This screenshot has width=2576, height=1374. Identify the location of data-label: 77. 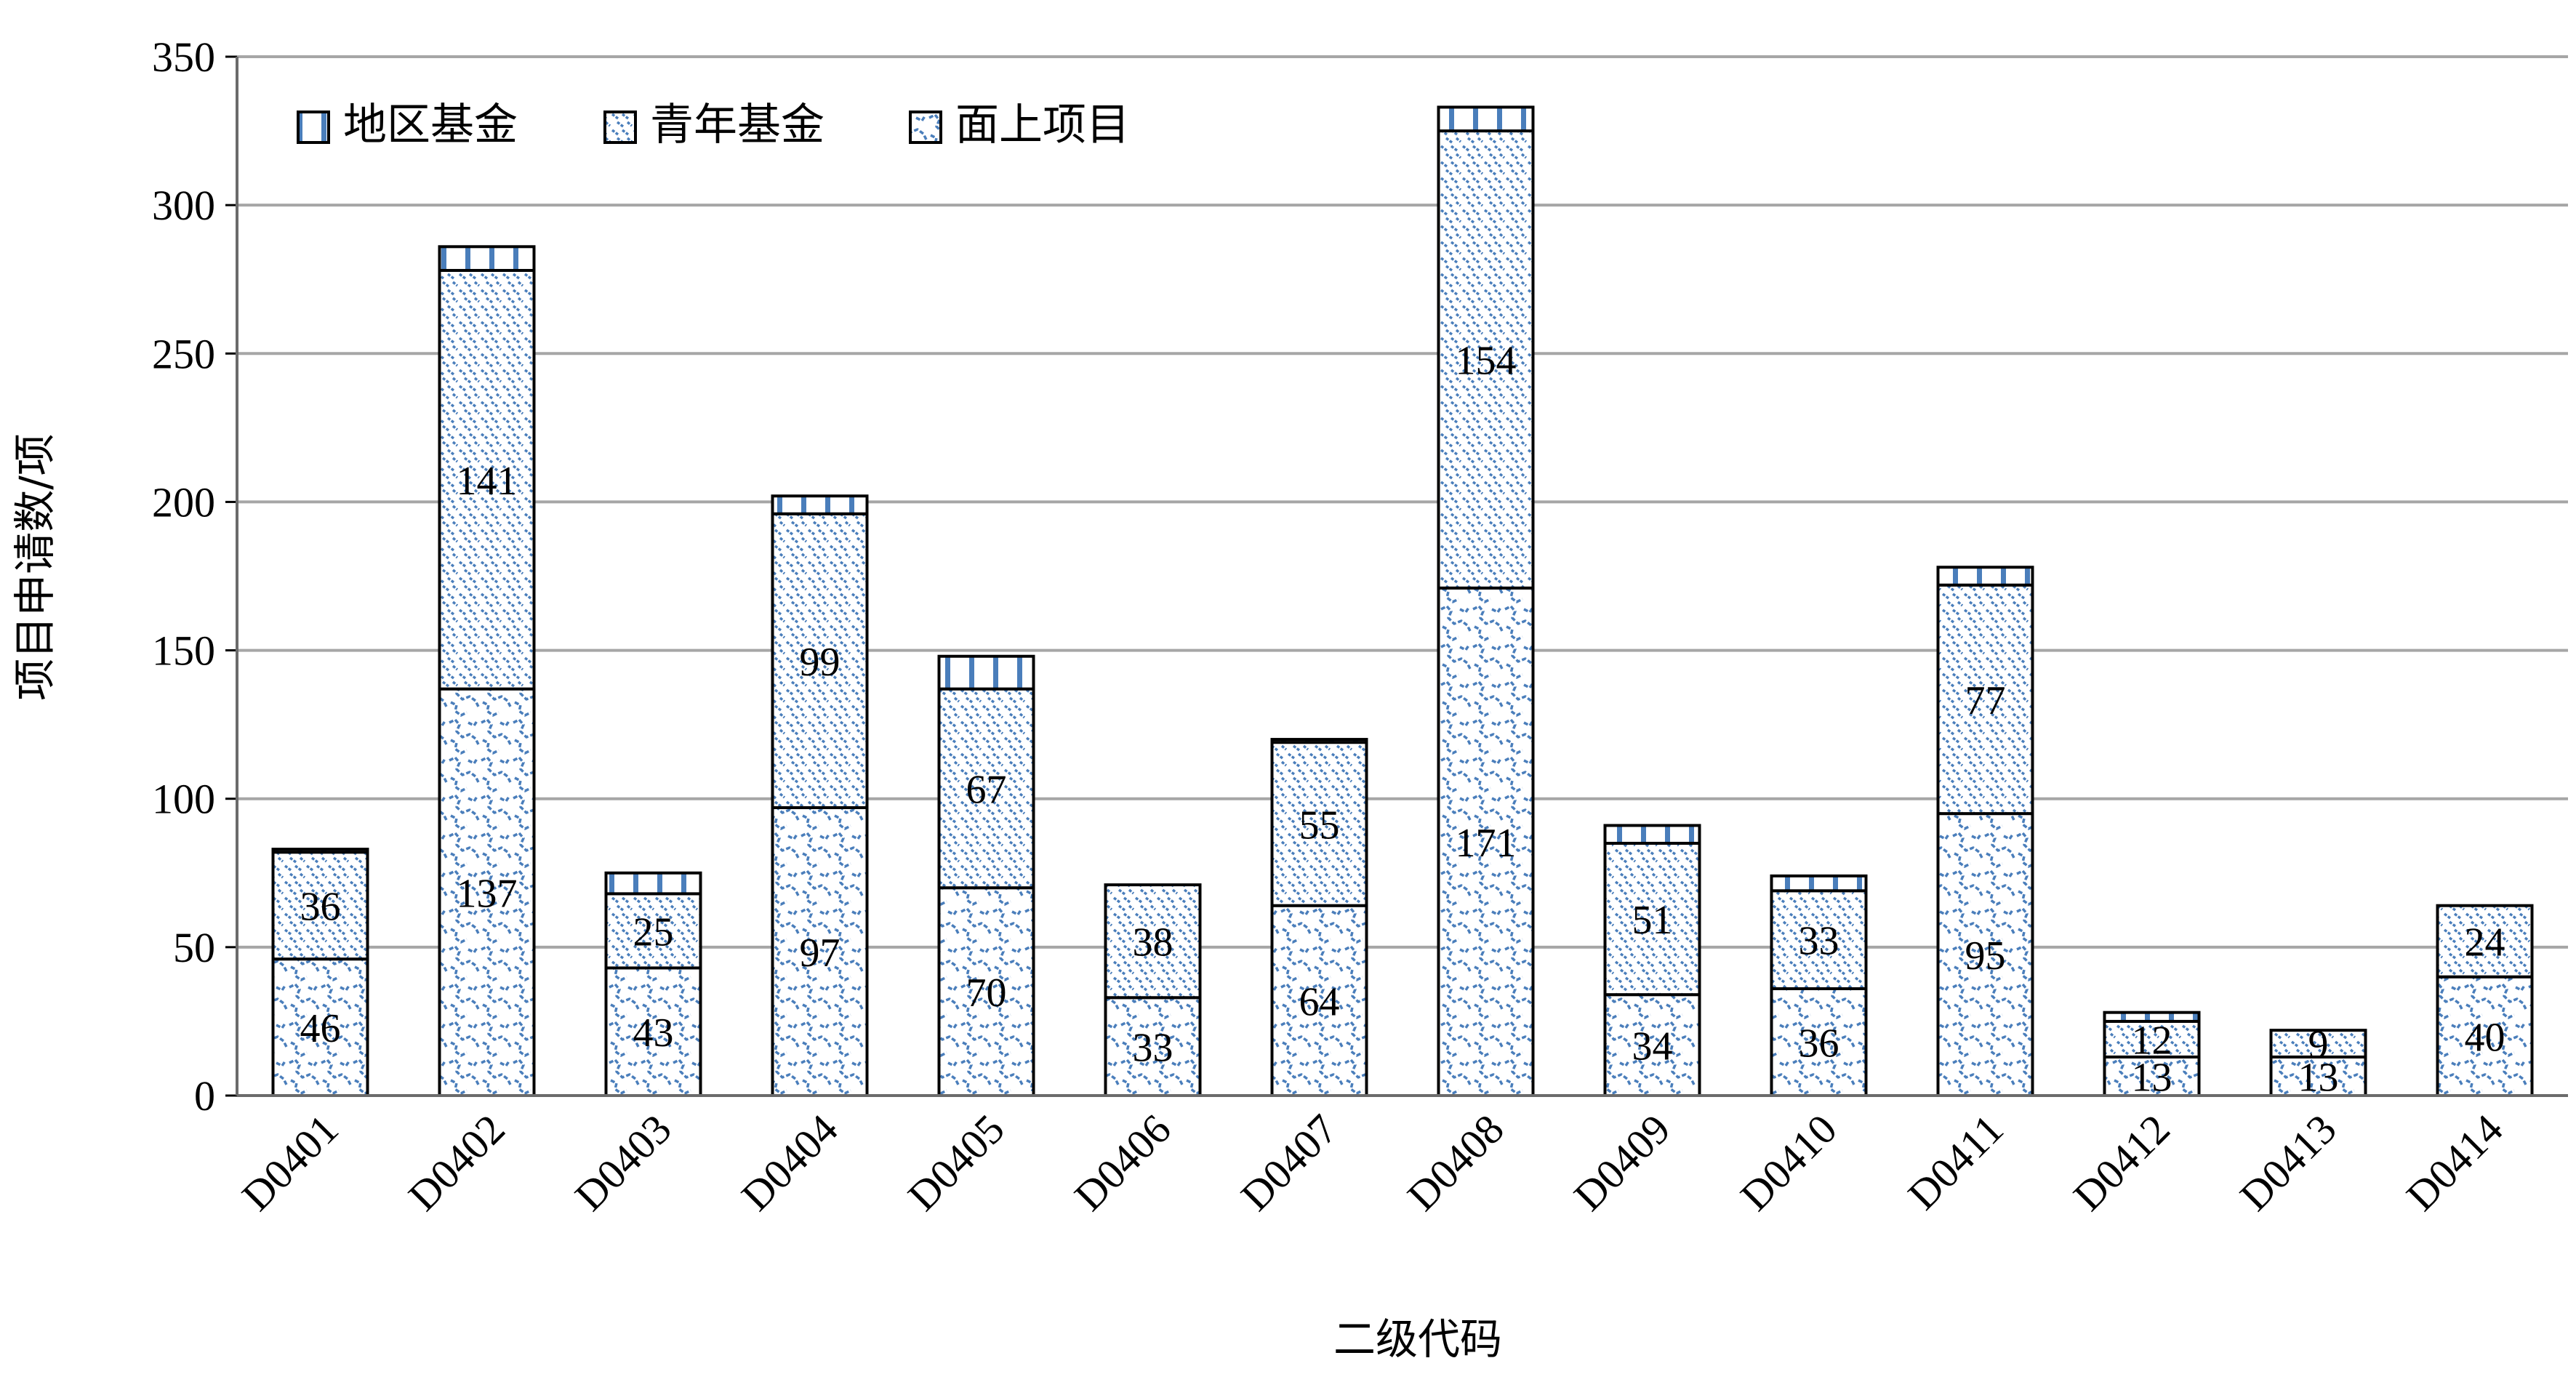
(1986, 700).